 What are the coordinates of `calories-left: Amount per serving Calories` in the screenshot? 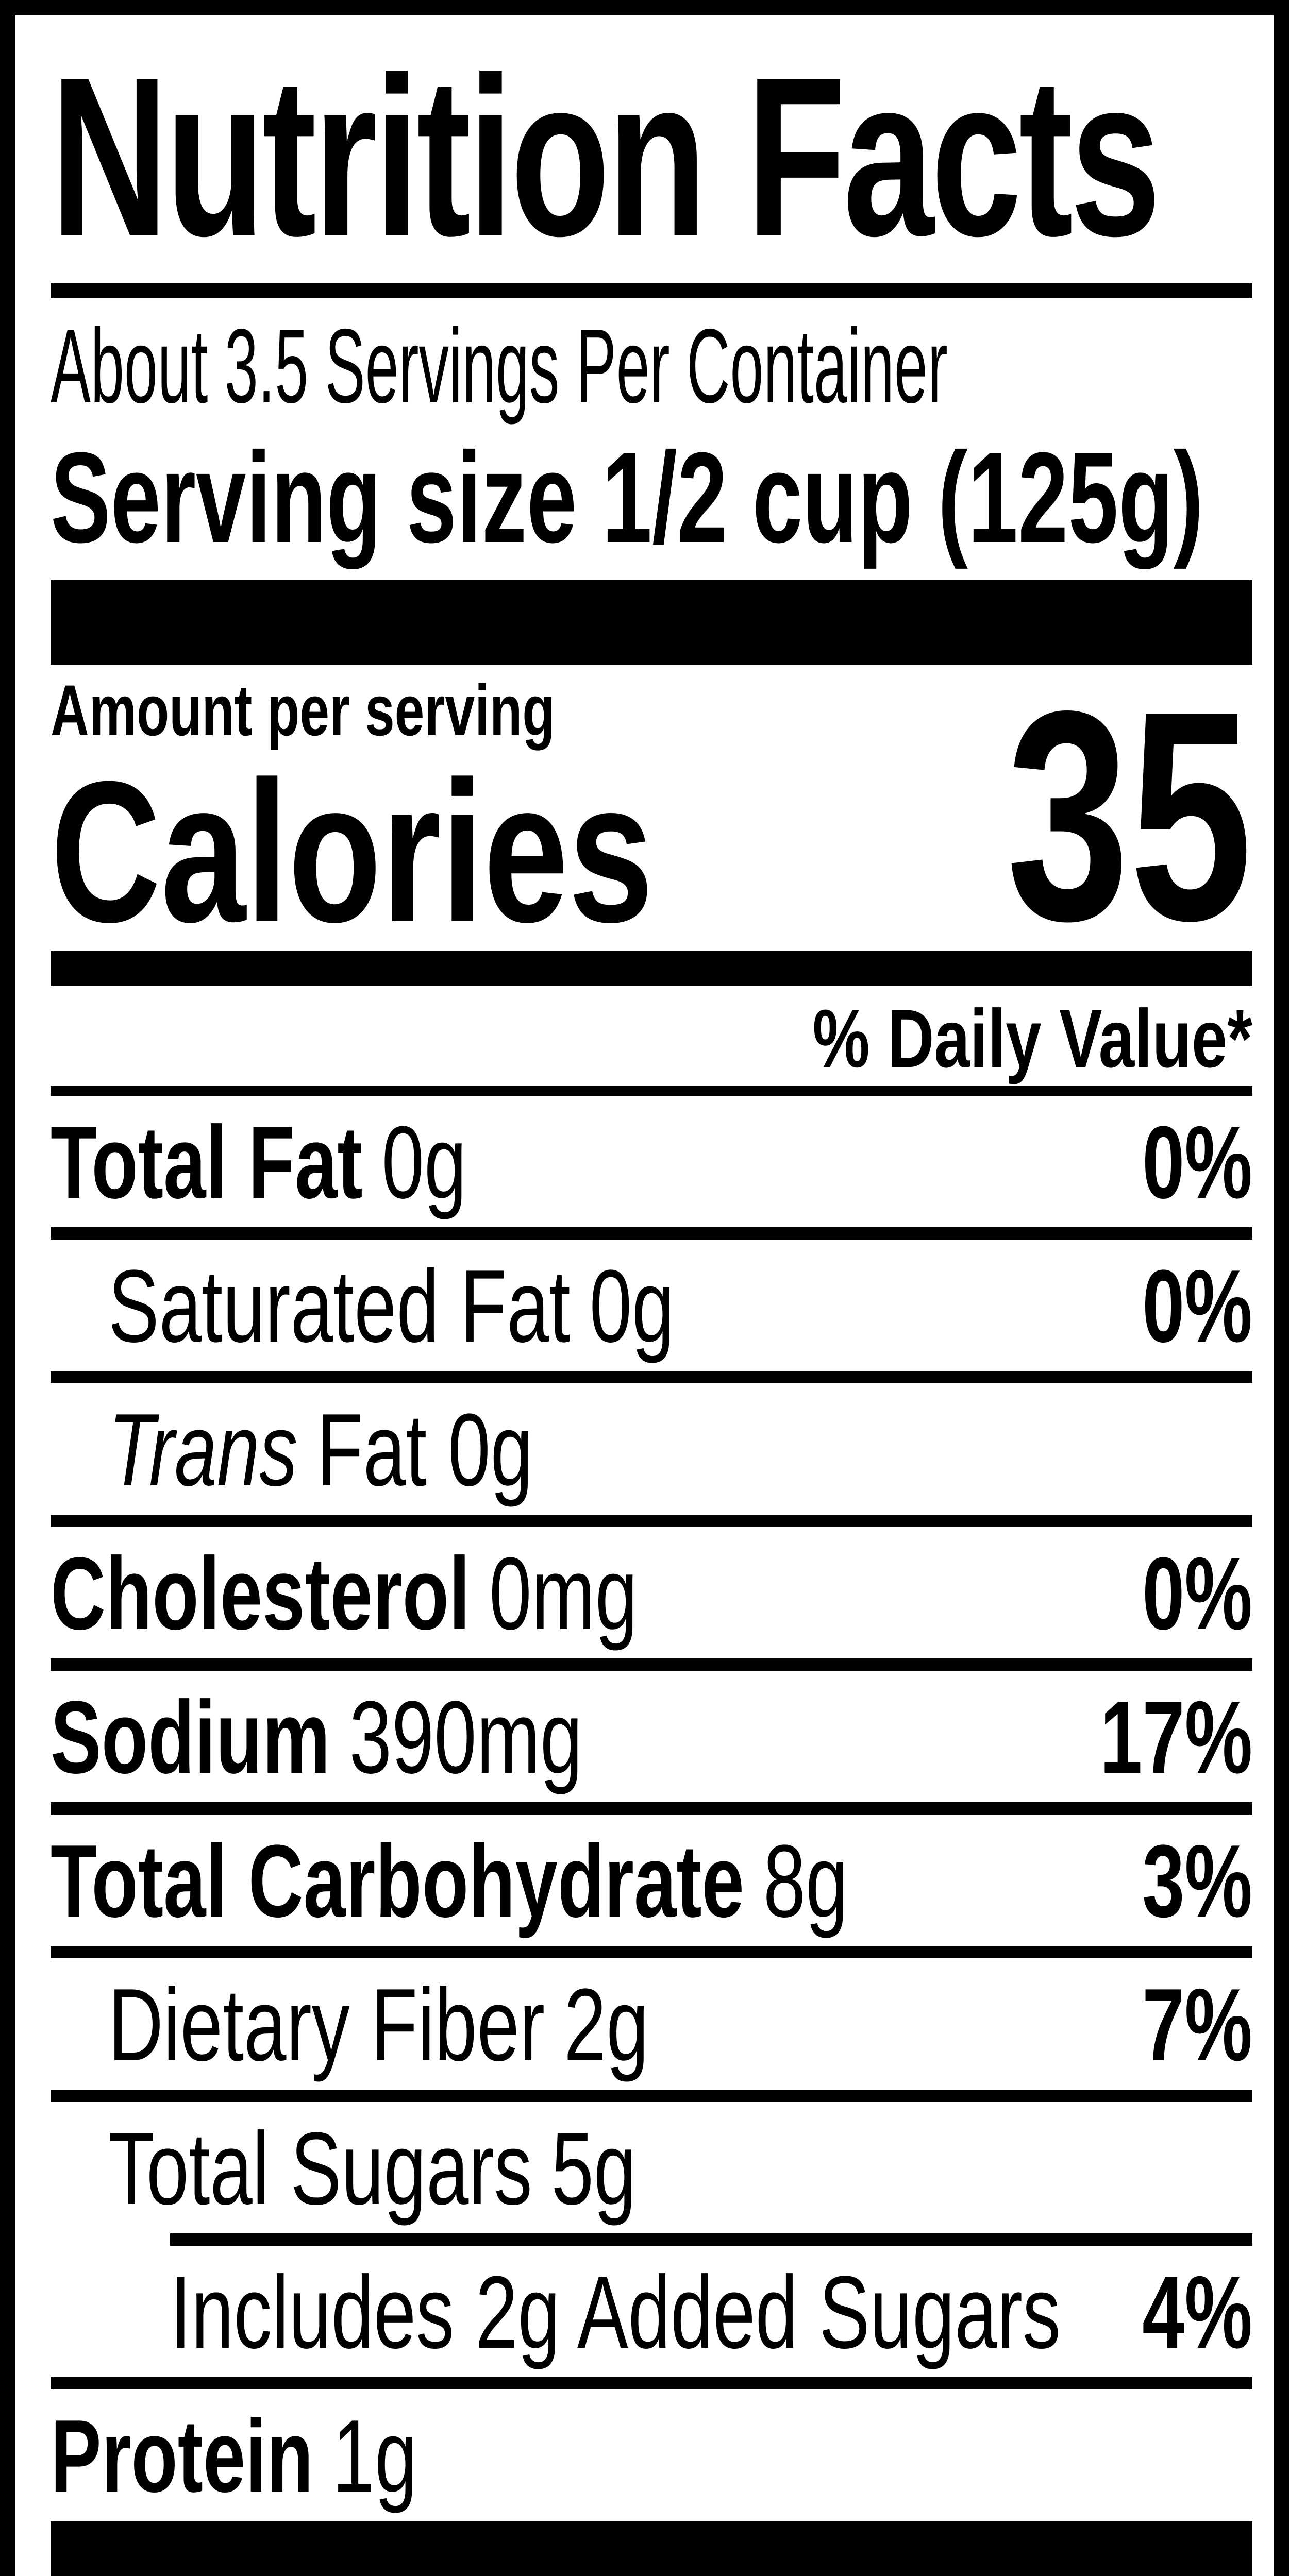 It's located at (447, 817).